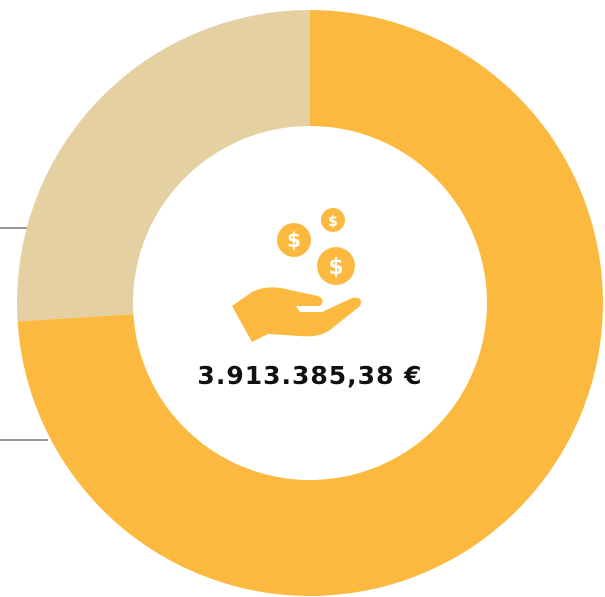 The image size is (605, 597). I want to click on hand, so click(296, 314).